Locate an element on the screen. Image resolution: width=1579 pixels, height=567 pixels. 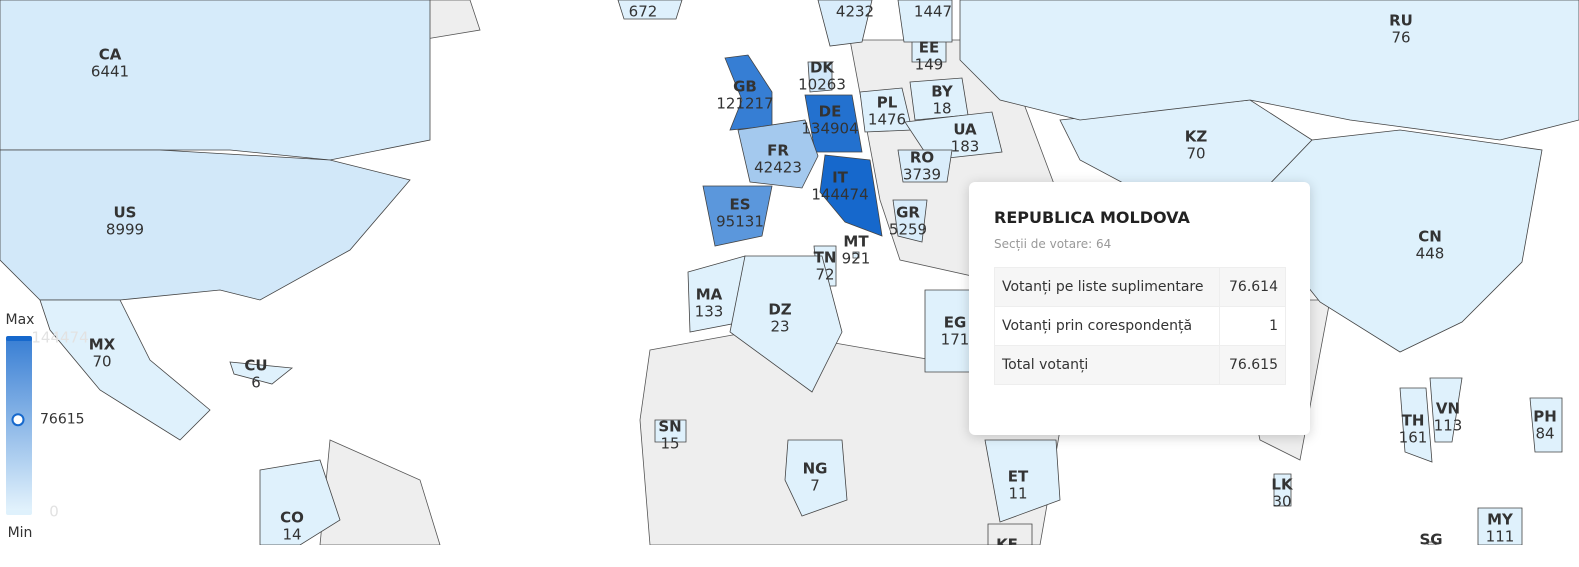
tooltip-value: 76.615 is located at coordinates (1252, 365).